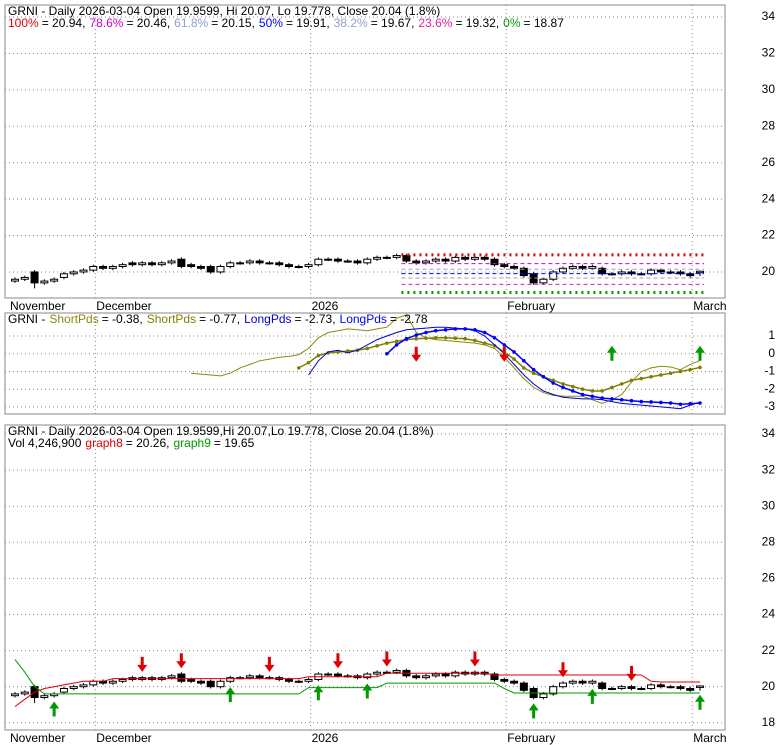 The height and width of the screenshot is (745, 780). What do you see at coordinates (363, 319) in the screenshot?
I see `legend-part: LongPds` at bounding box center [363, 319].